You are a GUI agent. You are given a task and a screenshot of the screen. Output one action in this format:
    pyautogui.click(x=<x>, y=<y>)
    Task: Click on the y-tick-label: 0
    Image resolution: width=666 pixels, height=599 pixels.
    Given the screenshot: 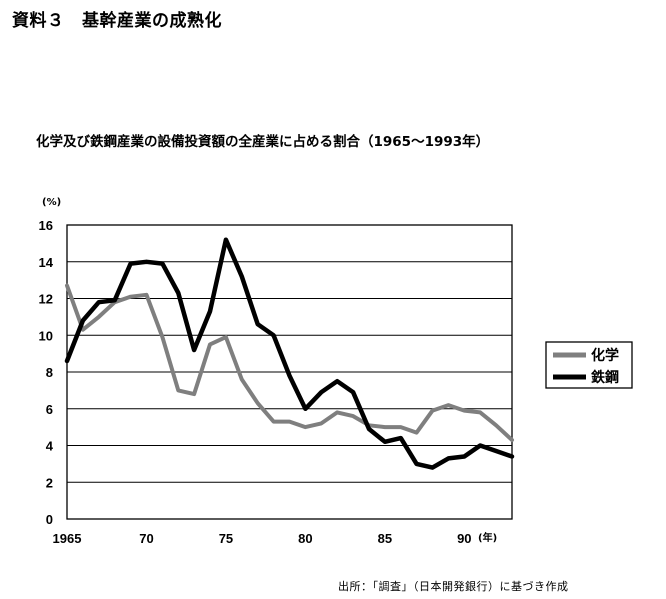 What is the action you would take?
    pyautogui.click(x=49, y=519)
    